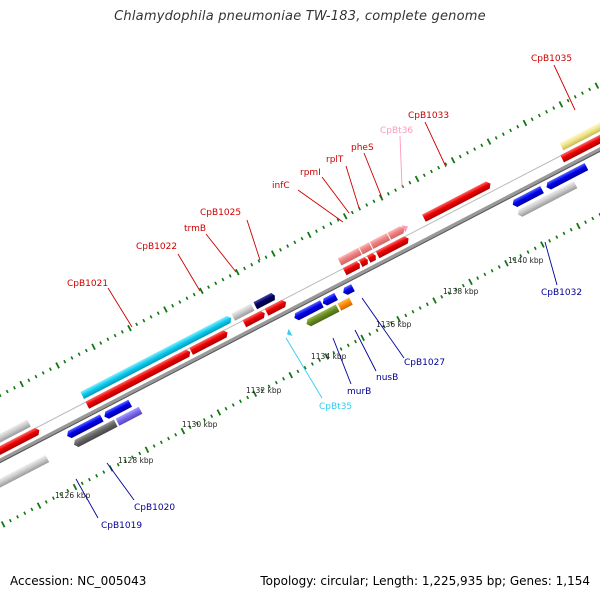 Image resolution: width=600 pixels, height=600 pixels. Describe the element at coordinates (396, 232) in the screenshot. I see `gene-arrow-phes` at that location.